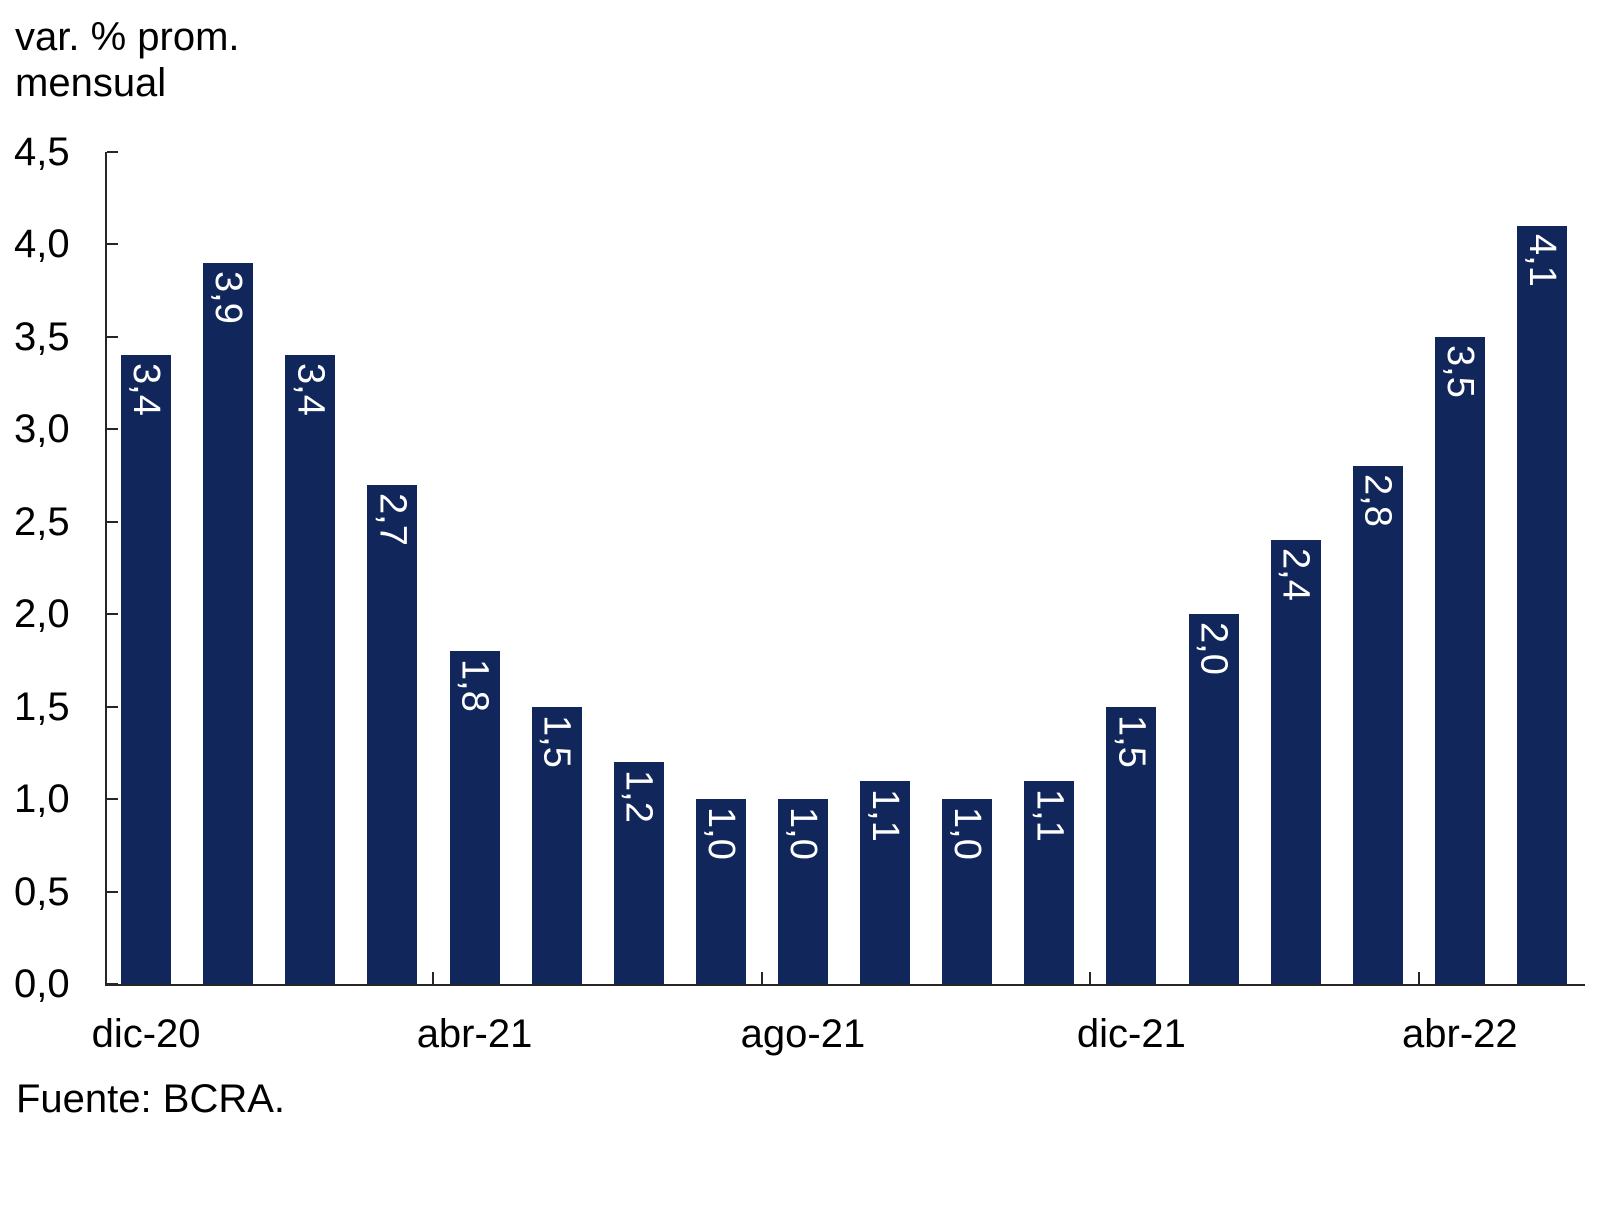 The width and height of the screenshot is (1620, 1215). I want to click on x-axis-tick-label: abr-21, so click(474, 1034).